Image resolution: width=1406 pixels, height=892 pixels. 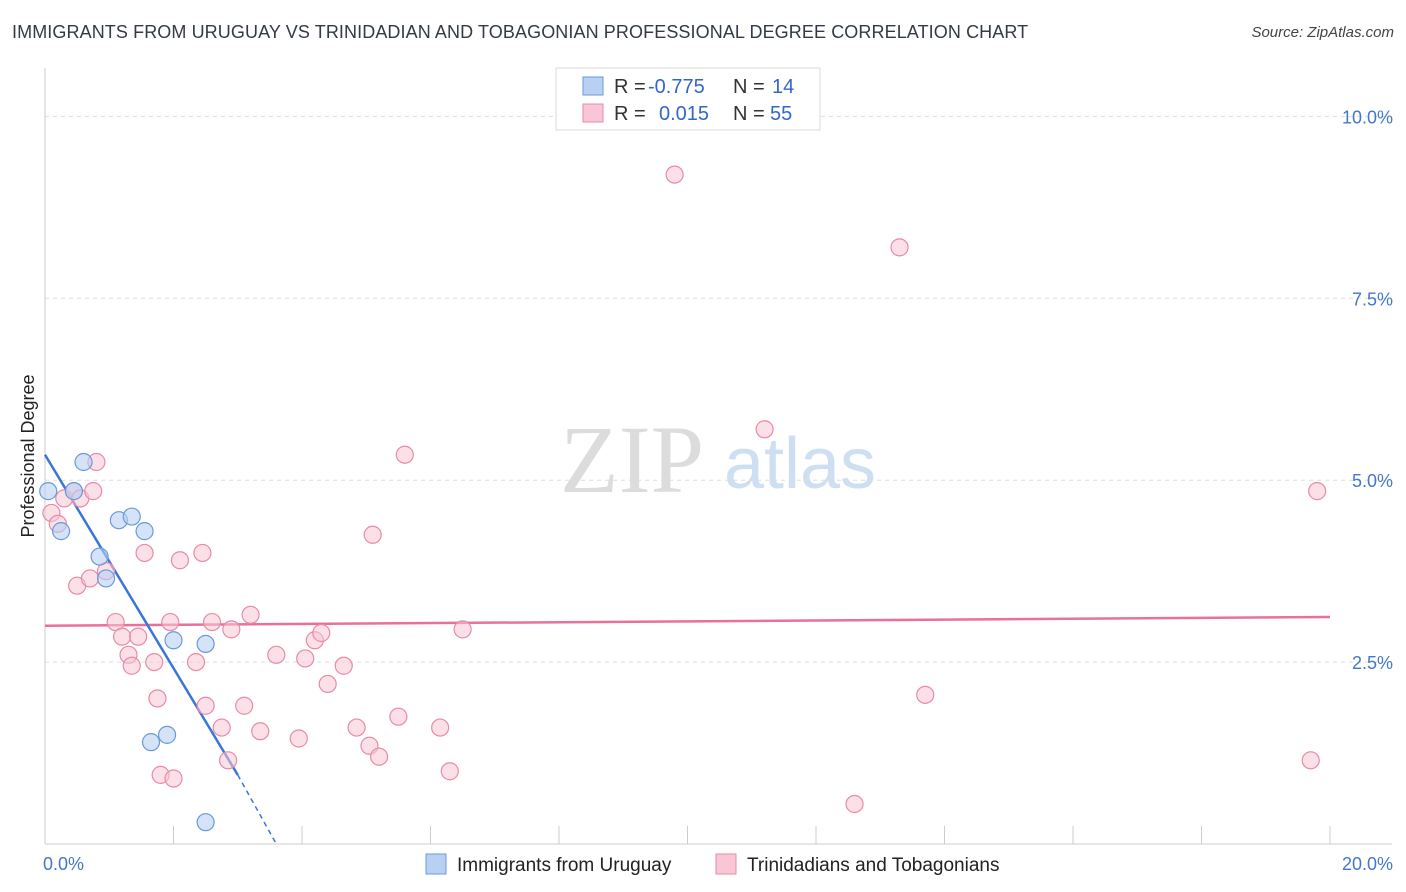 I want to click on y-tick-label-1: 5.0%, so click(x=1372, y=481).